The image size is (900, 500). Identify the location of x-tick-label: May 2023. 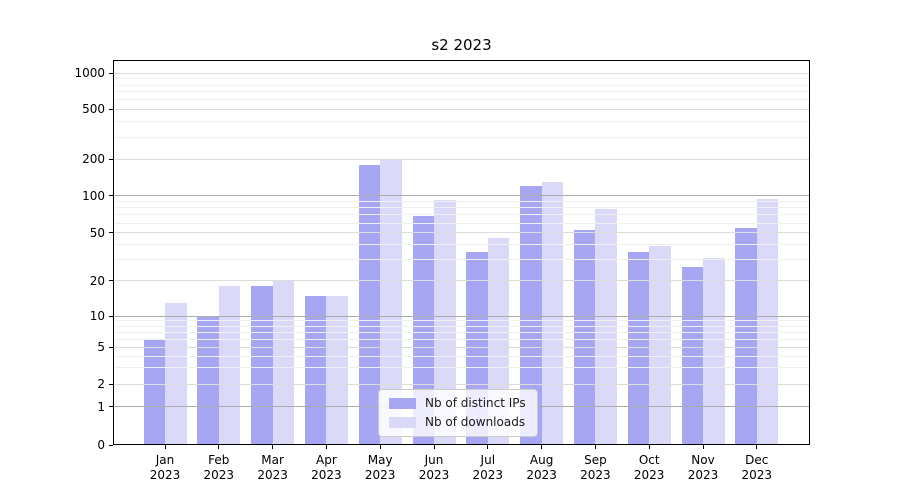
(380, 468).